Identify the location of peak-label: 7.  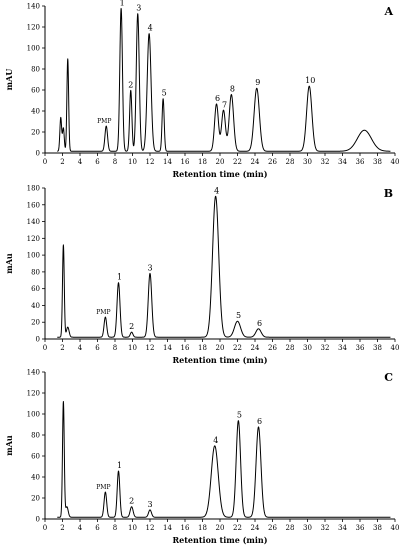
(224, 104).